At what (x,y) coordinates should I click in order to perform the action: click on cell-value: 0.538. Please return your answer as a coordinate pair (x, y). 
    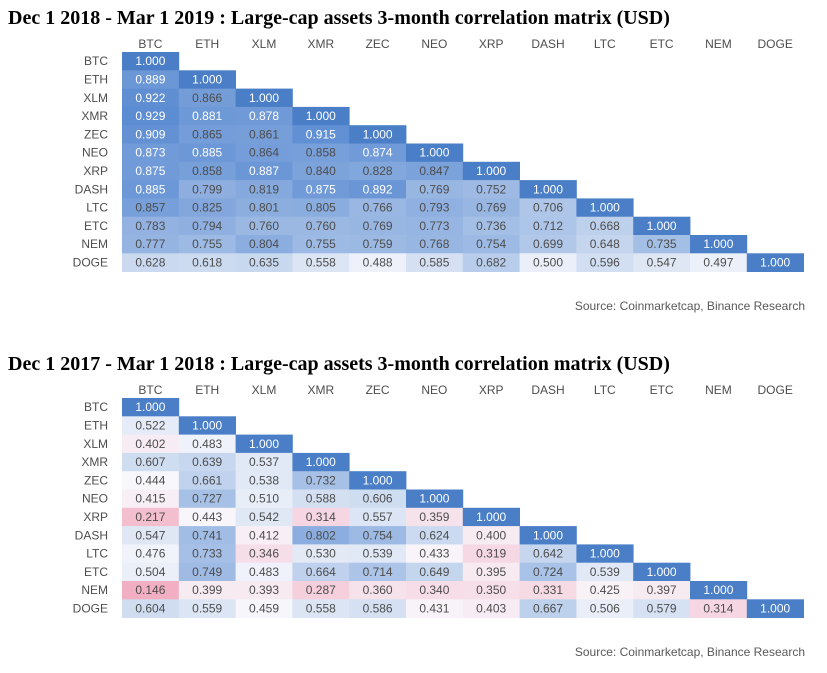
    Looking at the image, I should click on (264, 480).